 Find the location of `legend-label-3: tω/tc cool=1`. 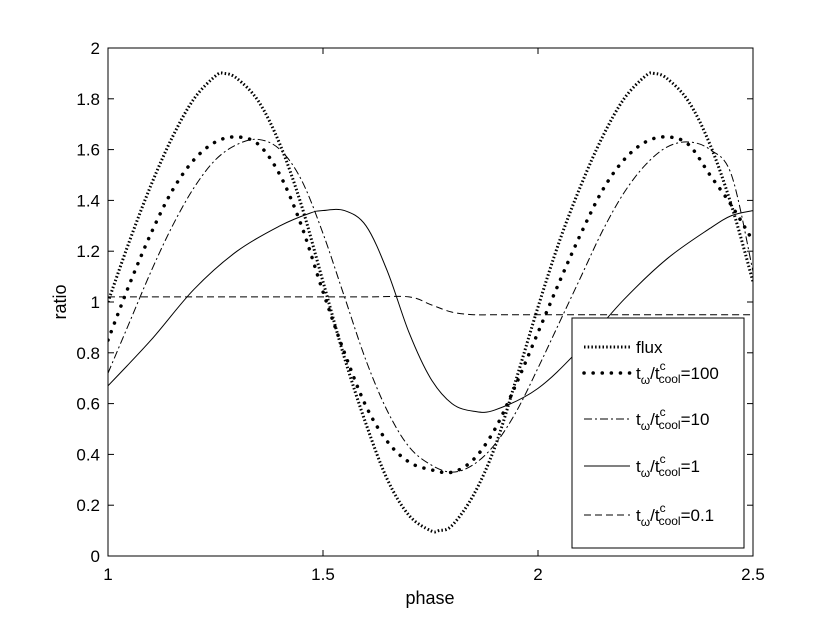

legend-label-3: tω/tc cool=1 is located at coordinates (668, 466).